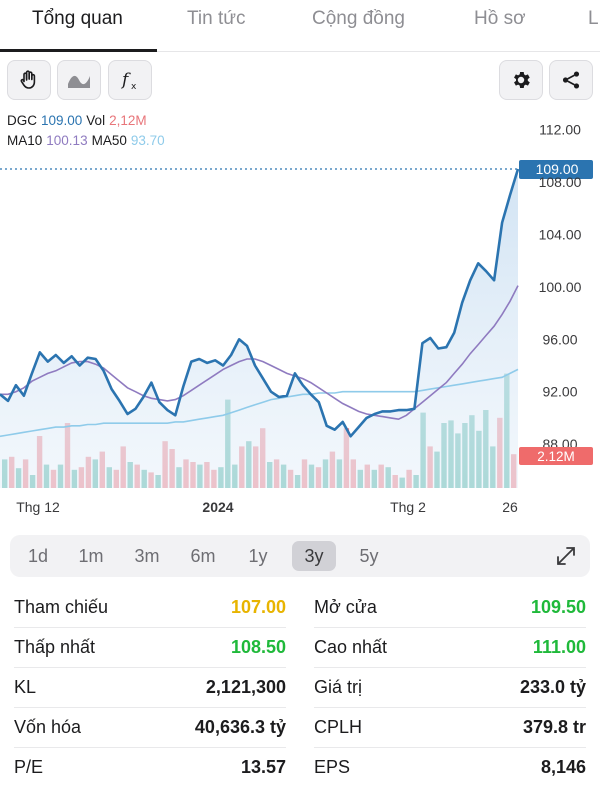 The height and width of the screenshot is (800, 600). Describe the element at coordinates (300, 26) in the screenshot. I see `tab-bar: Tổng quan Tin tức Cộng đồng Hồ sơ L` at that location.